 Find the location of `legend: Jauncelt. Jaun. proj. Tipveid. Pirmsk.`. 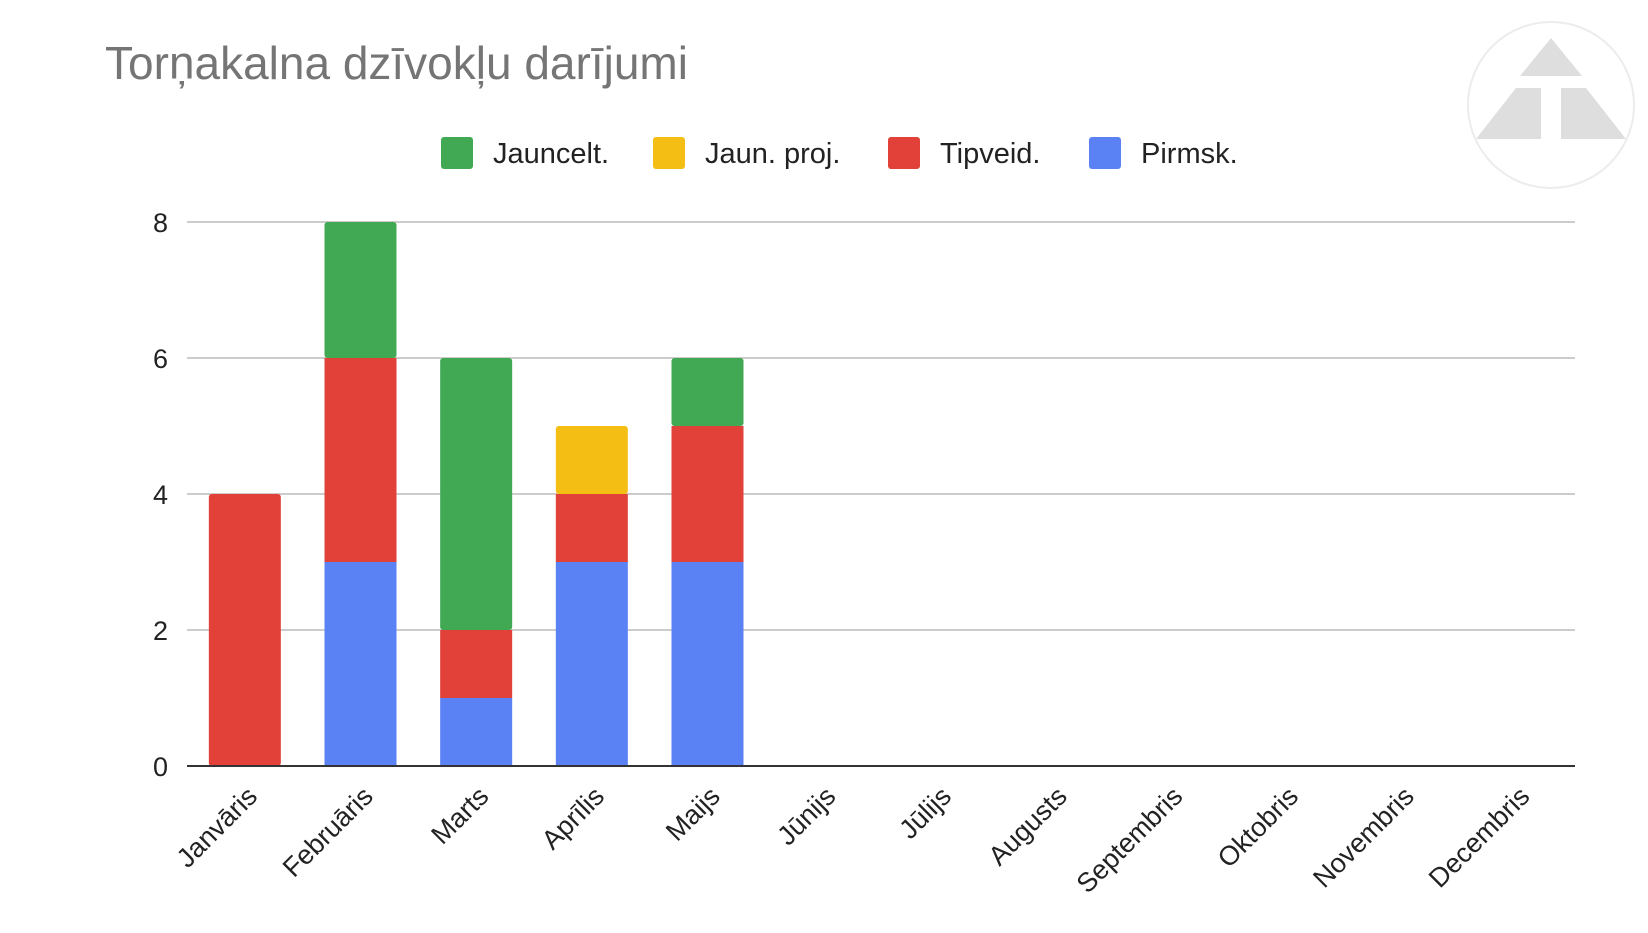

legend: Jauncelt. Jaun. proj. Tipveid. Pirmsk. is located at coordinates (839, 153).